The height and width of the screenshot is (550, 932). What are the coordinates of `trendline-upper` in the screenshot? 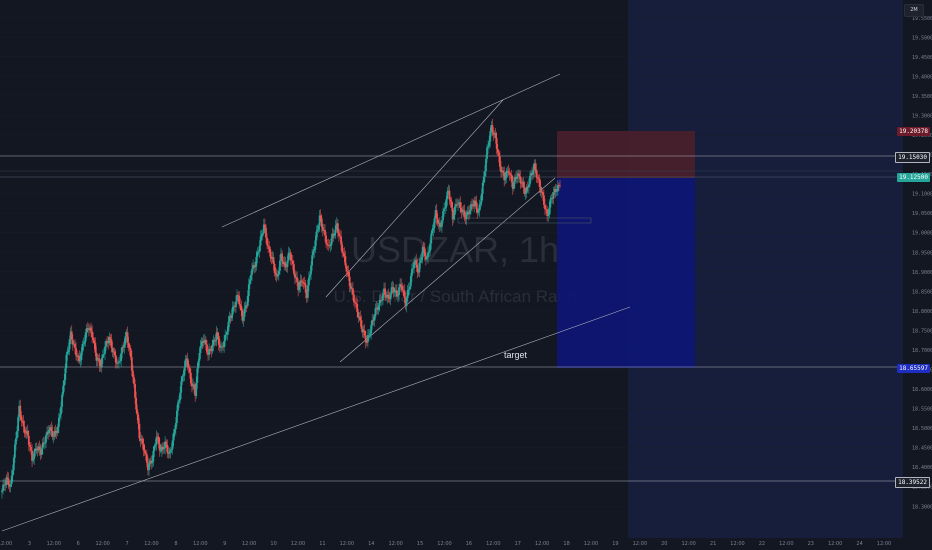 It's located at (391, 150).